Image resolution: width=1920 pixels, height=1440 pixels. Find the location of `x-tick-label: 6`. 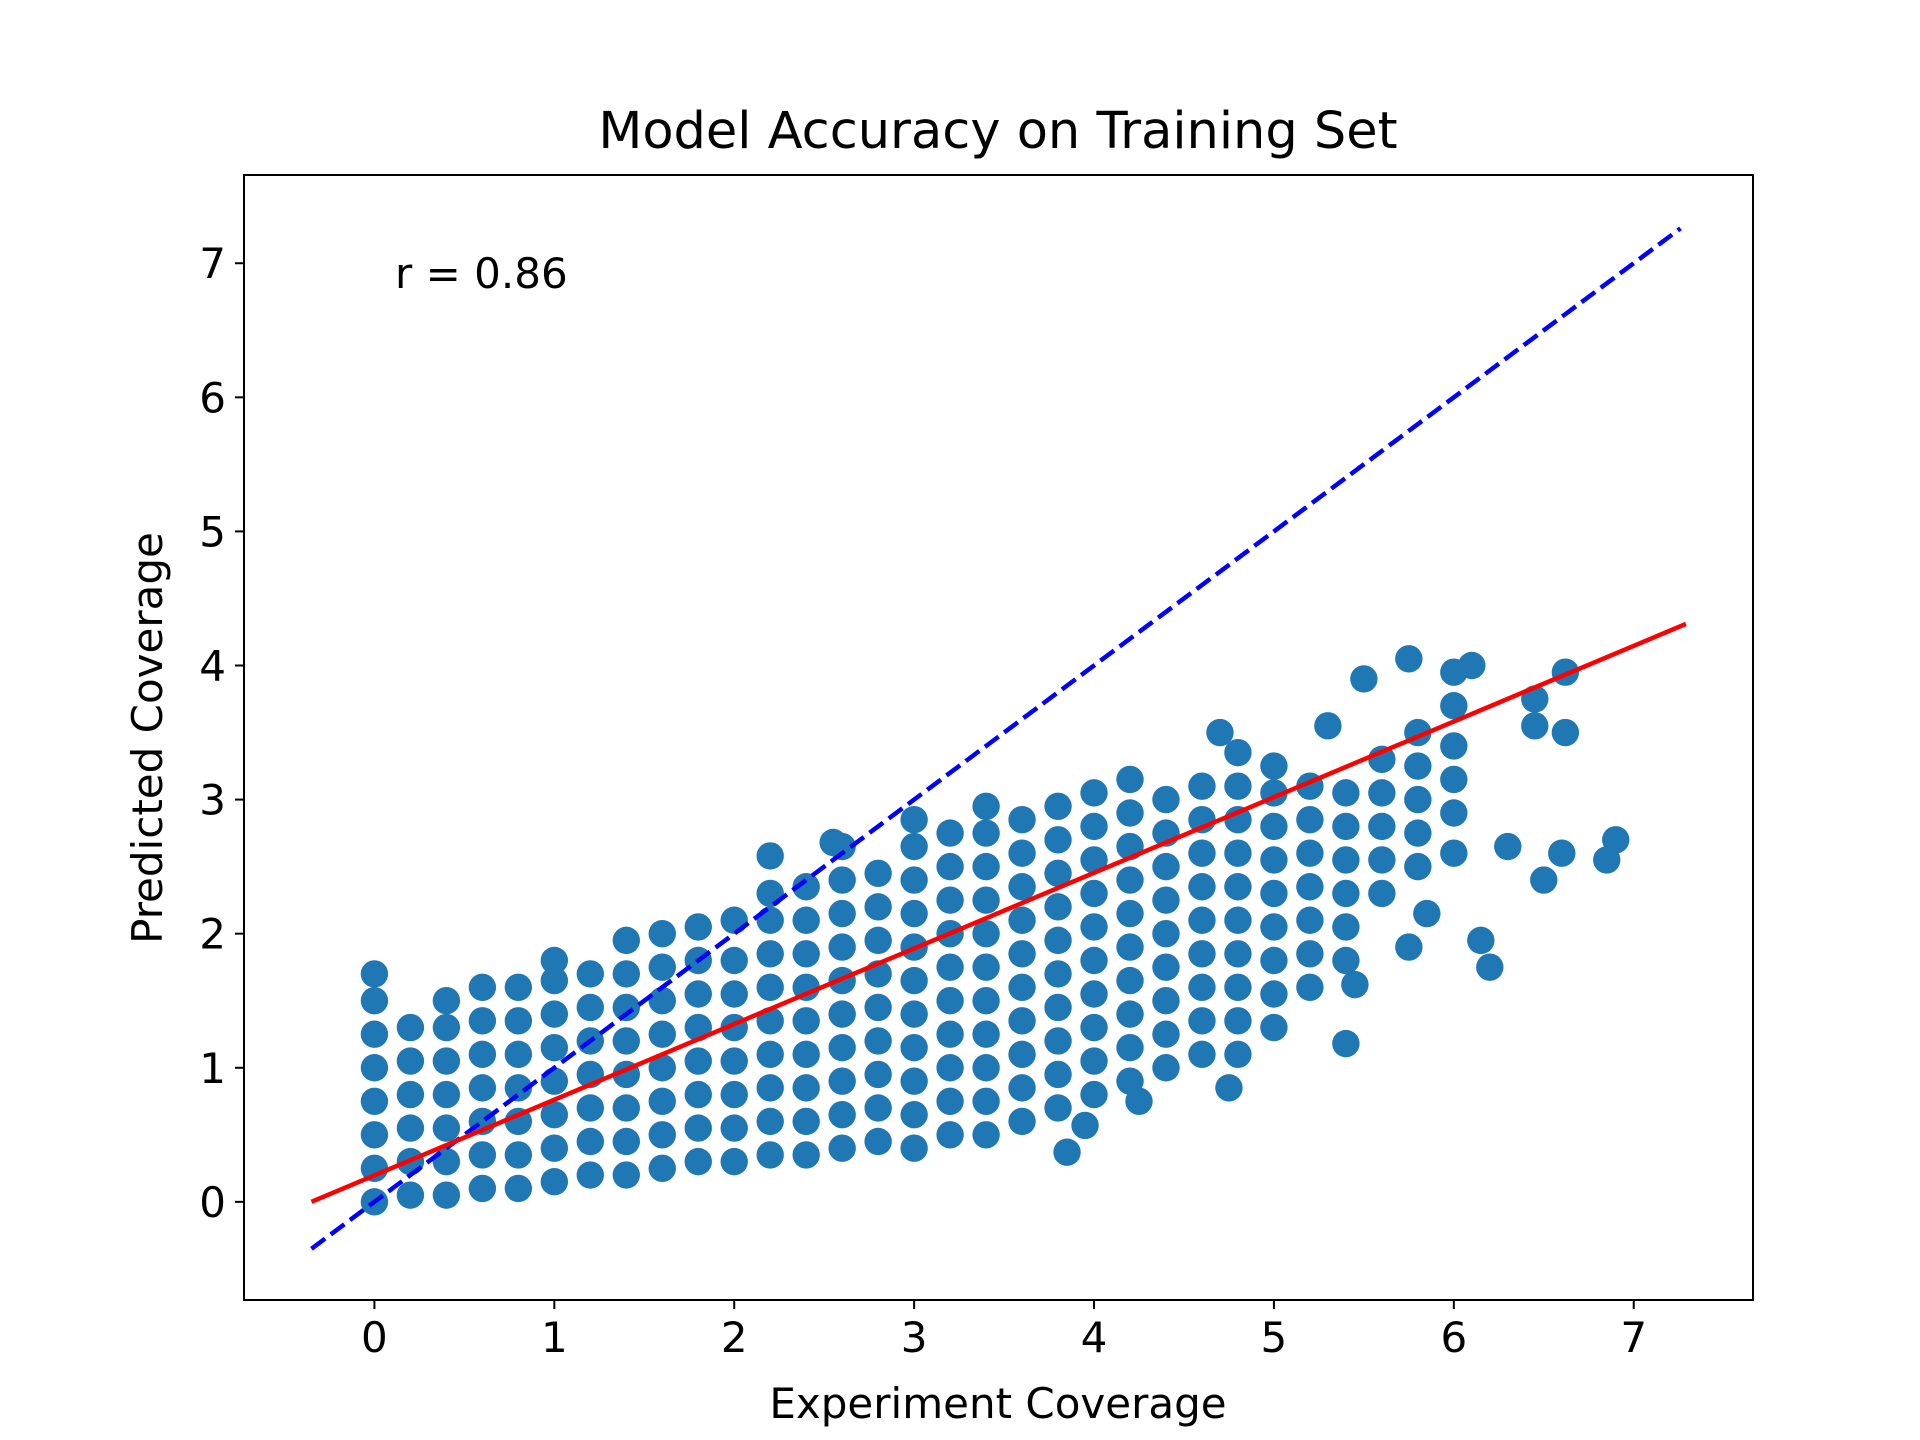

x-tick-label: 6 is located at coordinates (1453, 1337).